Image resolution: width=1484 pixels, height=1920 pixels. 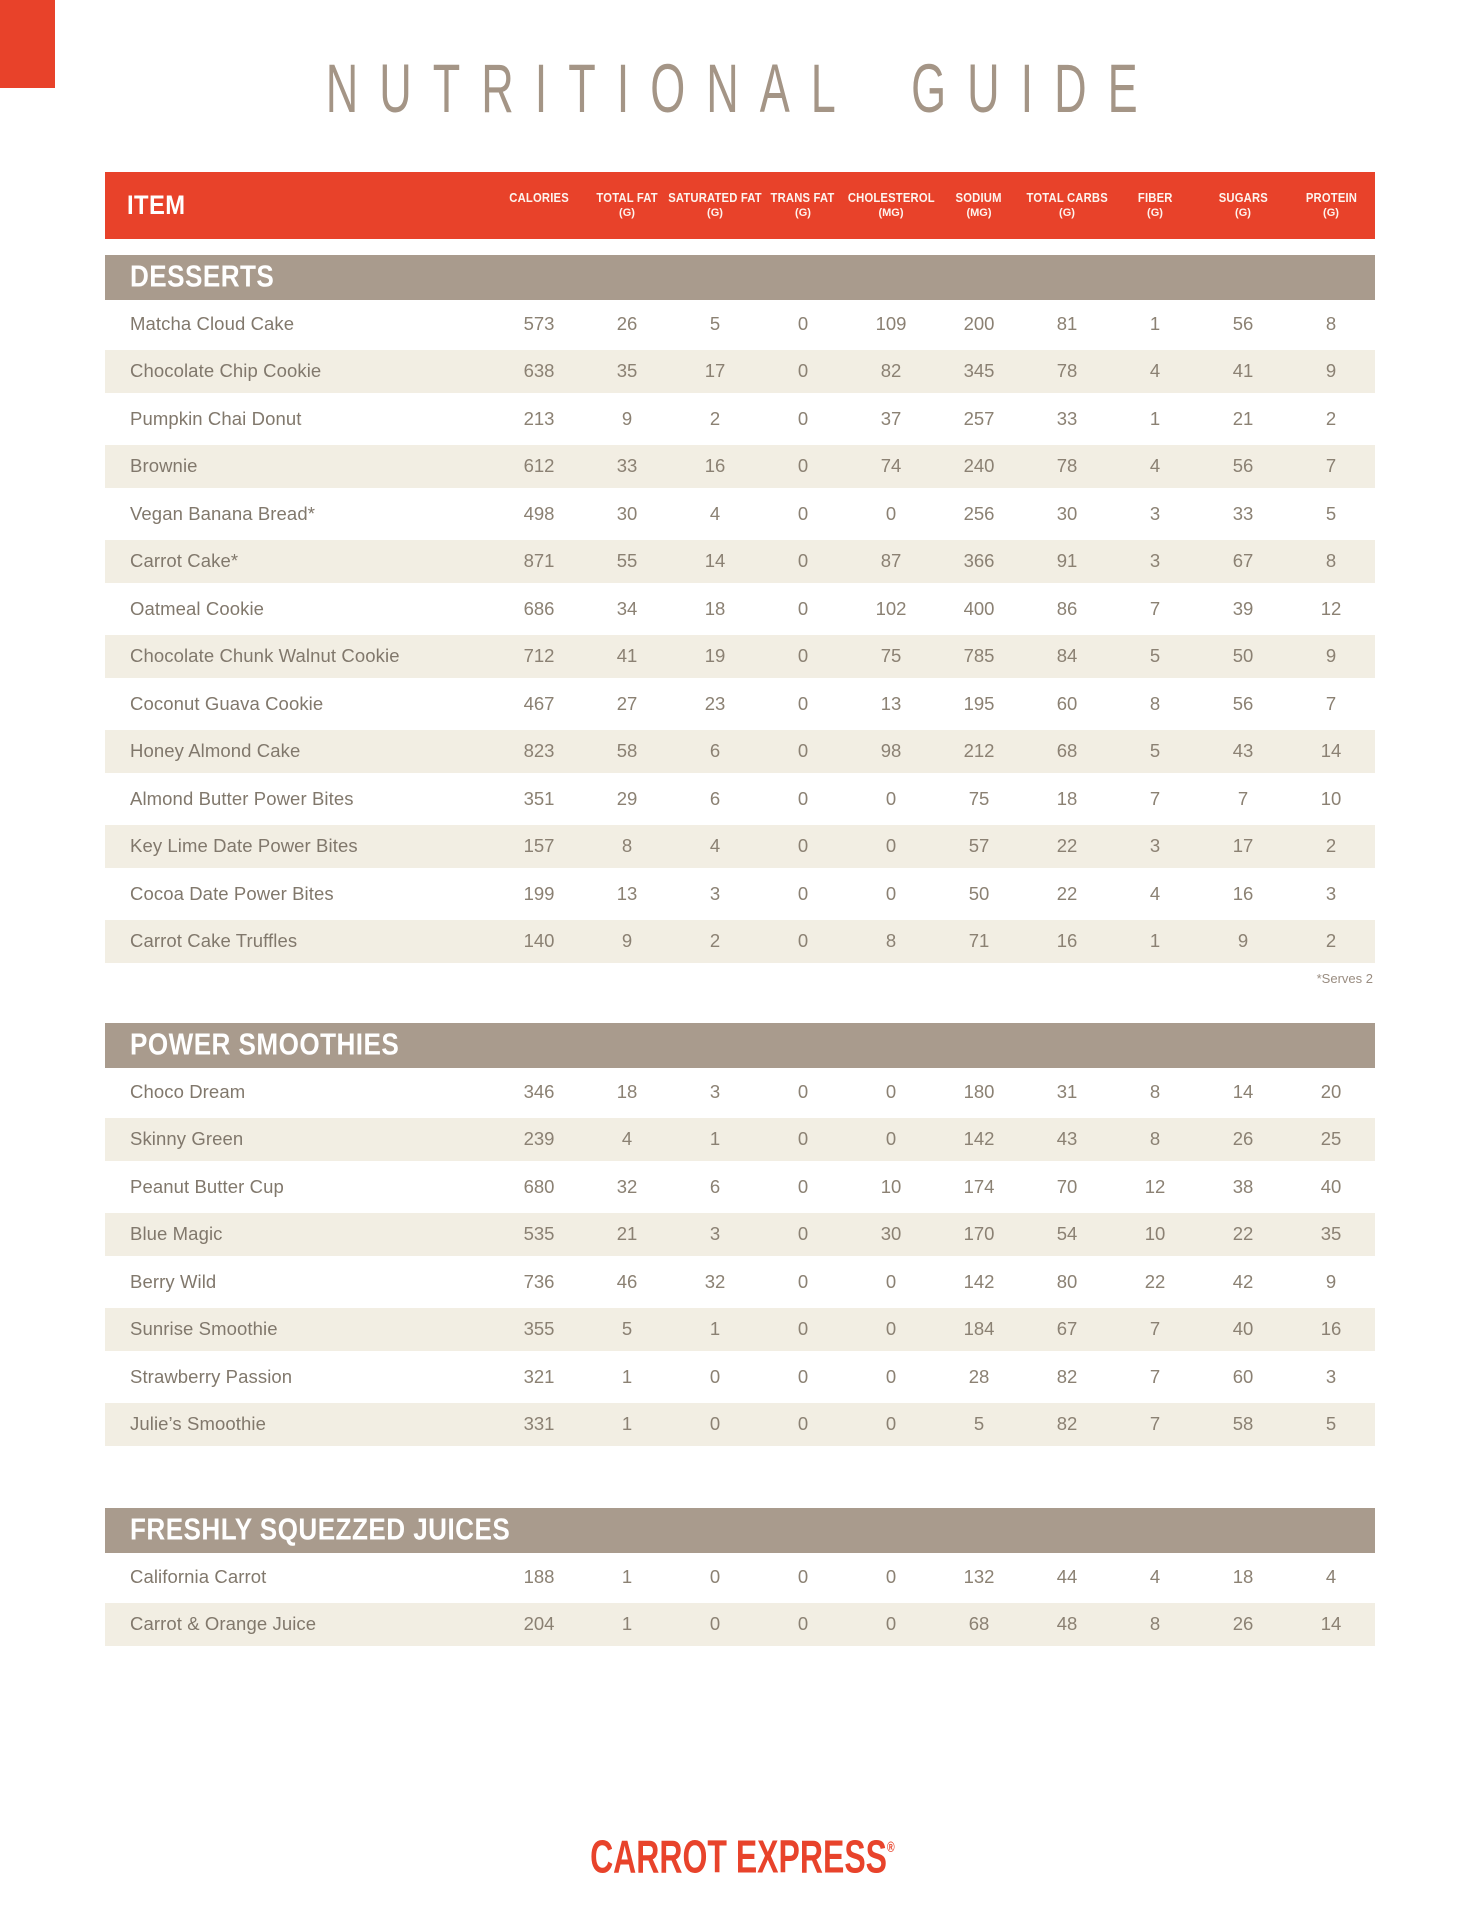 I want to click on table-row: Honey Almond Cake 823 58 6 0 98 212 68 5 43 14, so click(x=740, y=751).